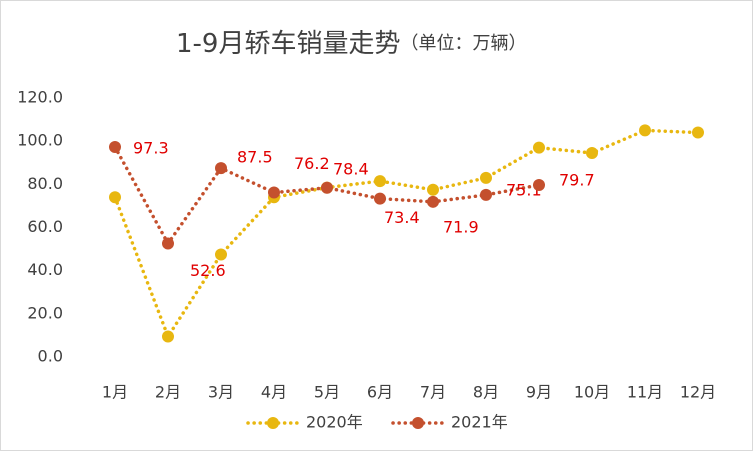 The image size is (753, 451). What do you see at coordinates (312, 163) in the screenshot?
I see `data-label: 76.2` at bounding box center [312, 163].